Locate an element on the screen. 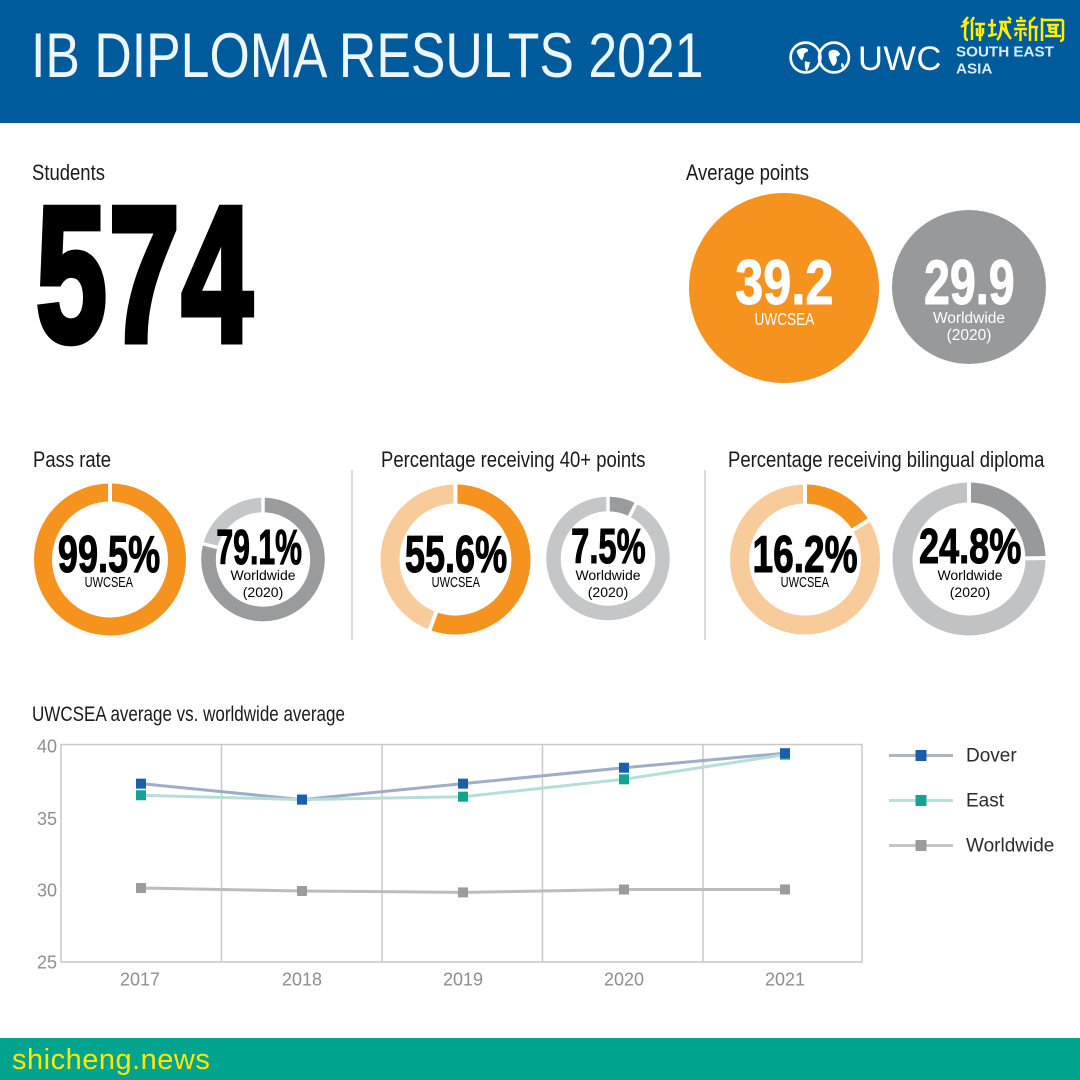  svg-text: East is located at coordinates (985, 801).